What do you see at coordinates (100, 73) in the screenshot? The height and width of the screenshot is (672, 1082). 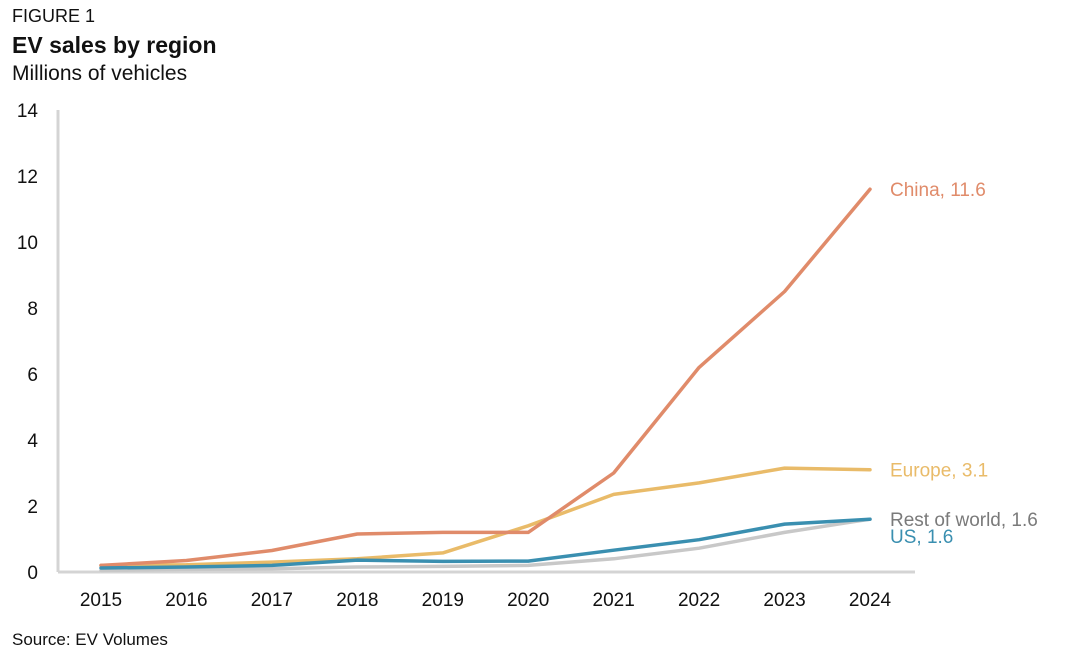 I see `chart-subtitle: Millions of vehicles` at bounding box center [100, 73].